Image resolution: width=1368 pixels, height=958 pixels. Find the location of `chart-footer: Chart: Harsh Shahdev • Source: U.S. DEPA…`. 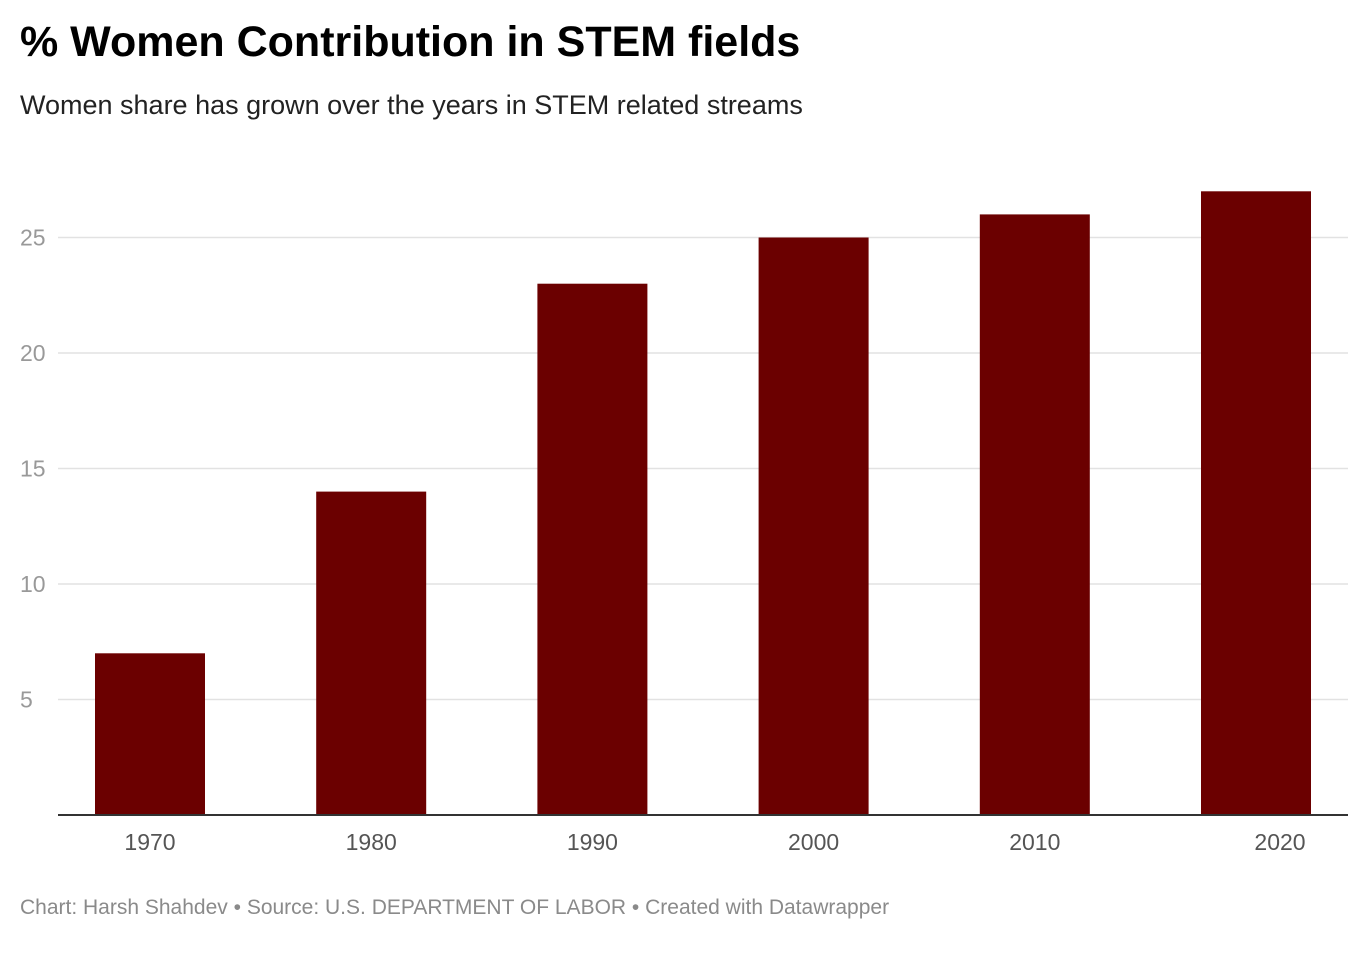

chart-footer: Chart: Harsh Shahdev • Source: U.S. DEPA… is located at coordinates (454, 908).